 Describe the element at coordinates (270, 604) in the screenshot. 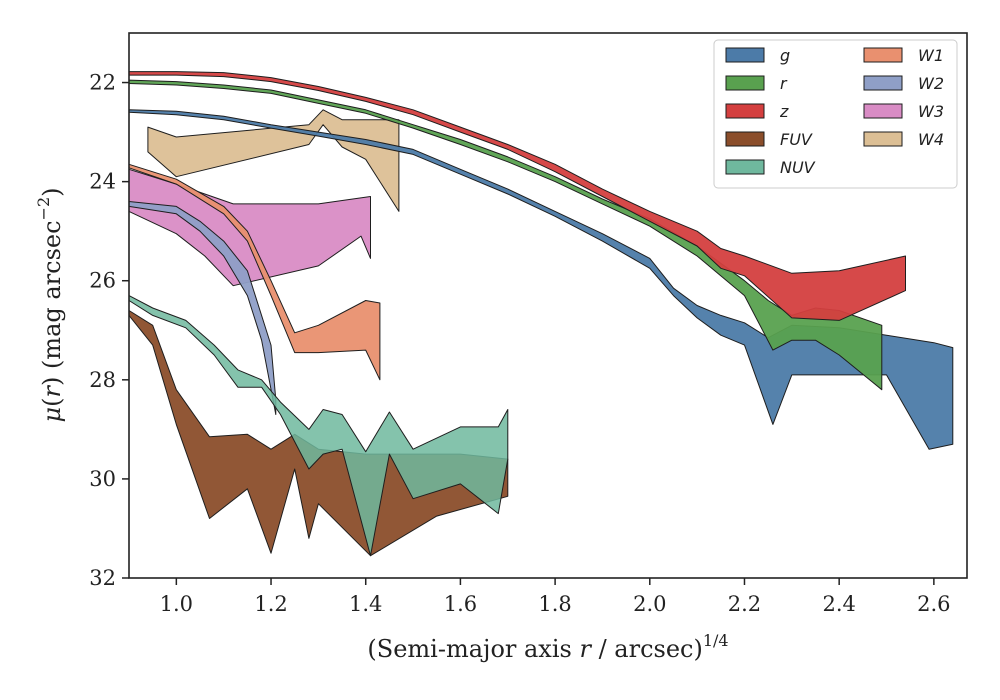

I see `x-tick-label: 1.2` at that location.